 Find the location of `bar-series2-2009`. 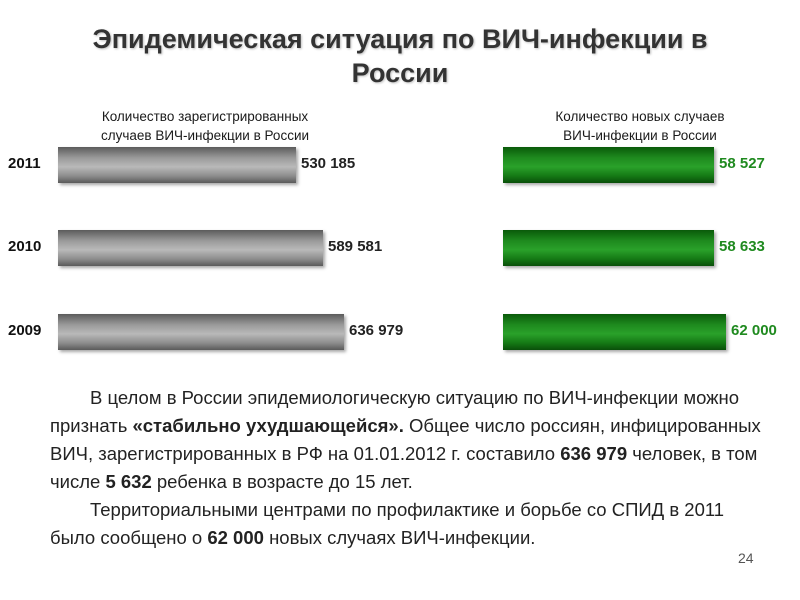

bar-series2-2009 is located at coordinates (614, 332).